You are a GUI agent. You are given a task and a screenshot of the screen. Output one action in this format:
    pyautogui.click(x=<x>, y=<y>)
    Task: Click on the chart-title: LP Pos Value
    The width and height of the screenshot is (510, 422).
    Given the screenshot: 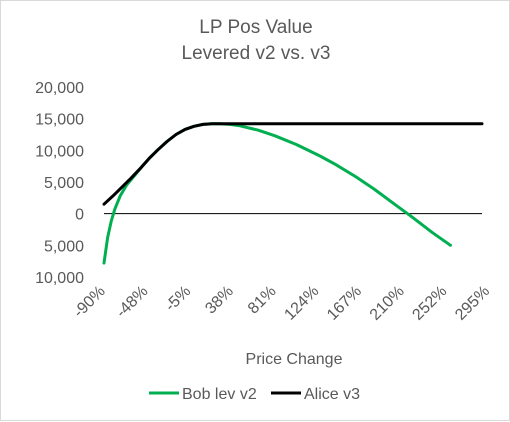 What is the action you would take?
    pyautogui.click(x=255, y=27)
    